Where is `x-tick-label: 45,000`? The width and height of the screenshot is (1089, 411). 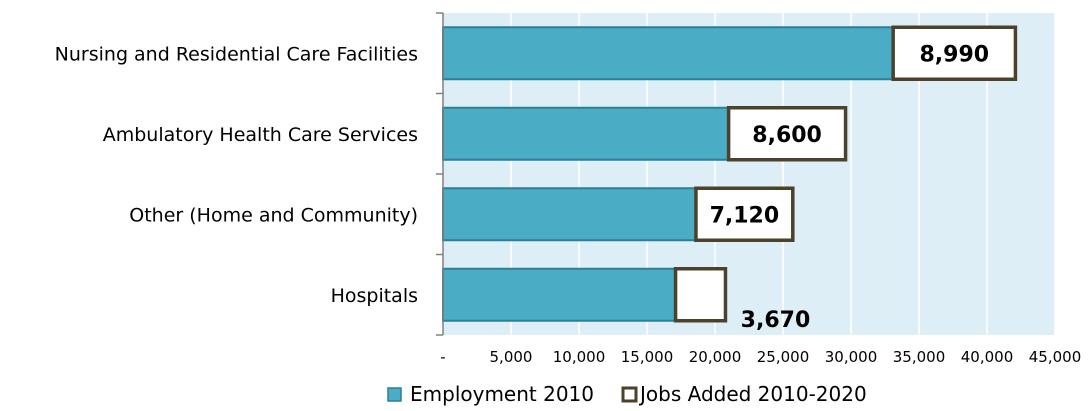
x-tick-label: 45,000 is located at coordinates (1055, 357).